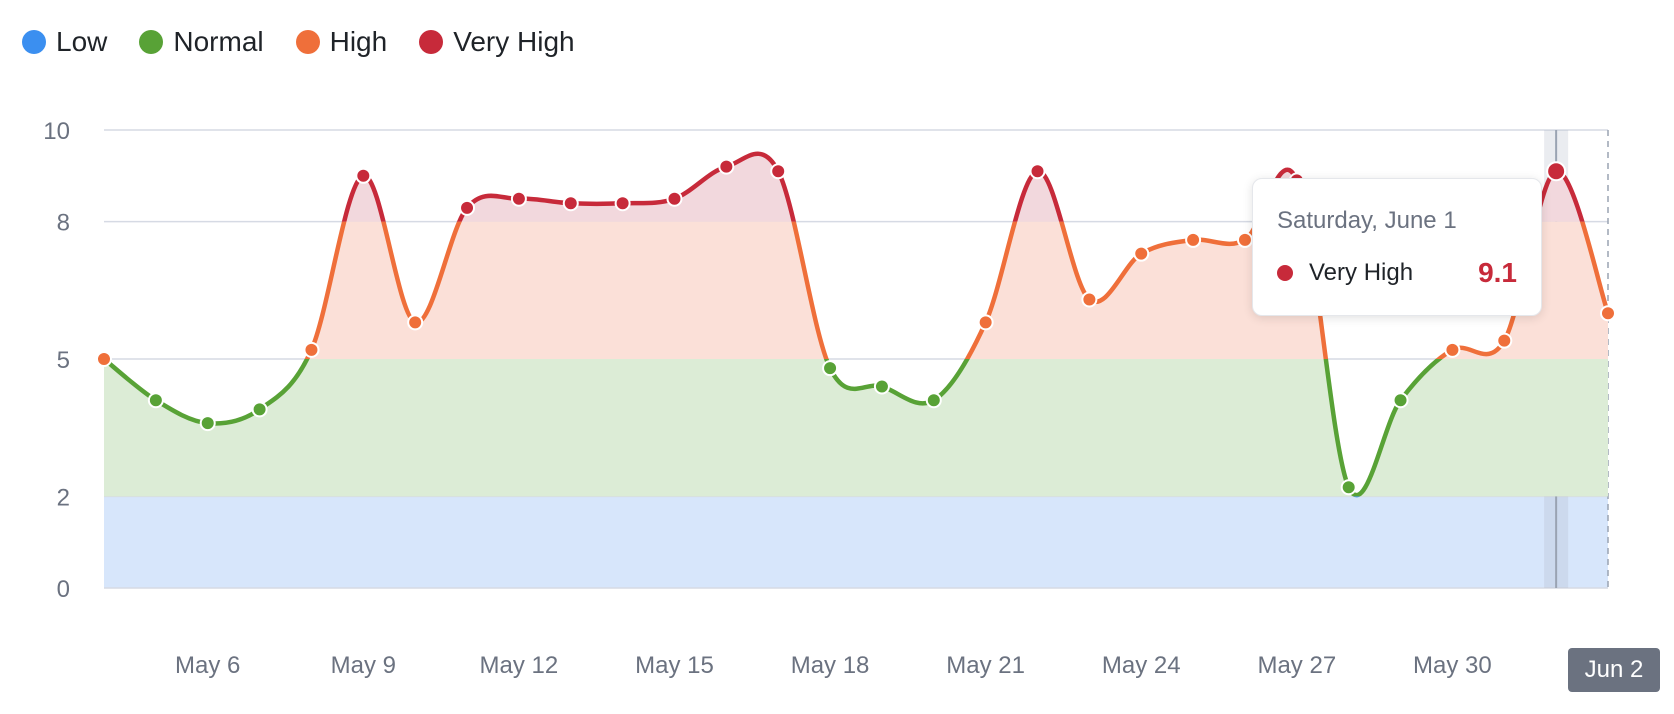 The image size is (1674, 714). I want to click on x-tick-label: May 9, so click(363, 665).